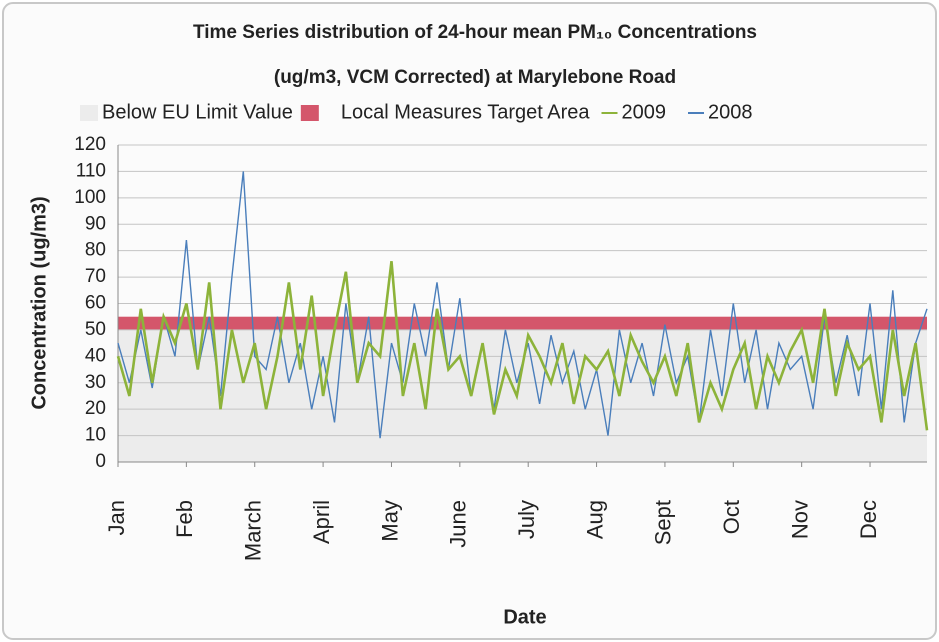 The height and width of the screenshot is (642, 939). I want to click on x-tick-label: July, so click(526, 519).